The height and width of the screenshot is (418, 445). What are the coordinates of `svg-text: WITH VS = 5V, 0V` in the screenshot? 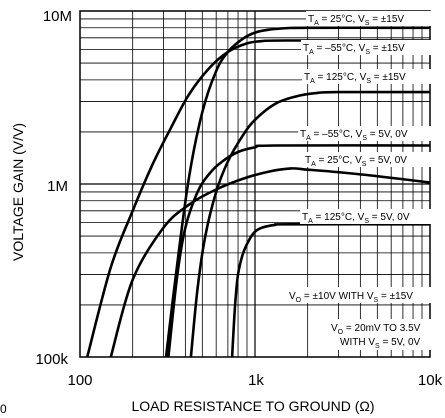 It's located at (380, 343).